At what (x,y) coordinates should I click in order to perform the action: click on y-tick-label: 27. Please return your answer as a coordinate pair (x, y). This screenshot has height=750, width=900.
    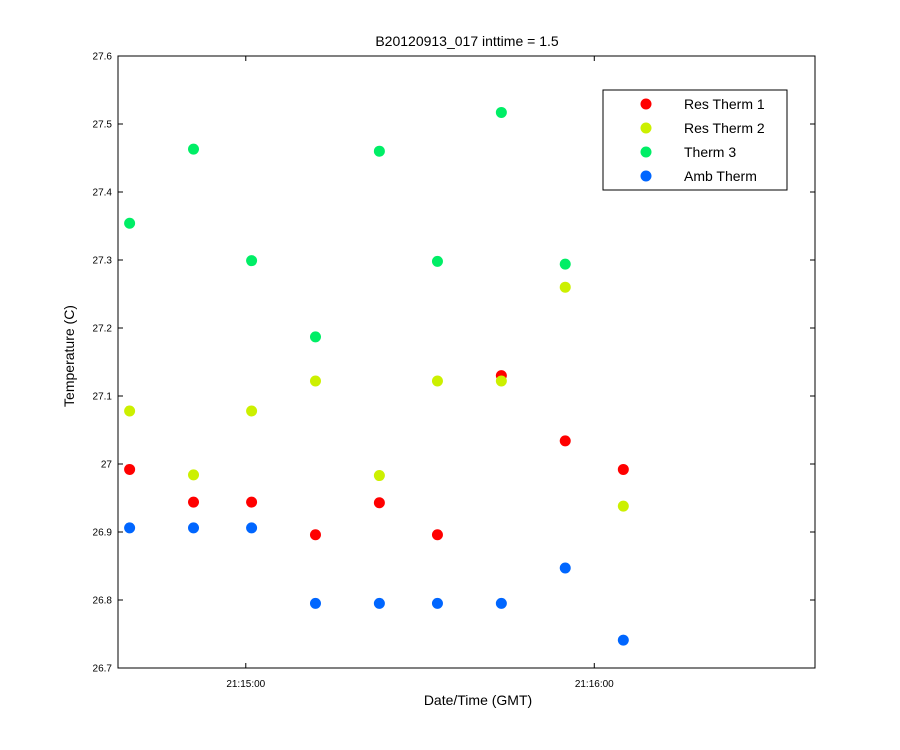
    Looking at the image, I should click on (107, 465).